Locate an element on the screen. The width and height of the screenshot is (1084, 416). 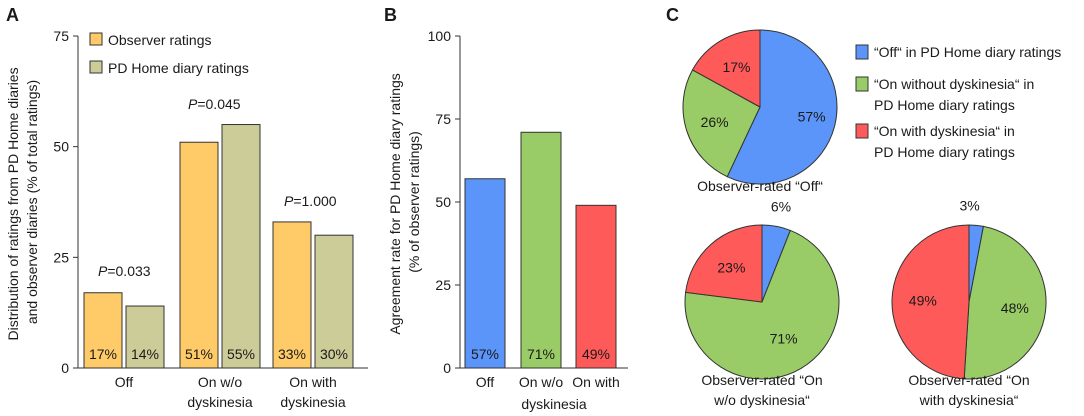
panel-a-category-1-line-1: dyskinesia is located at coordinates (220, 402).